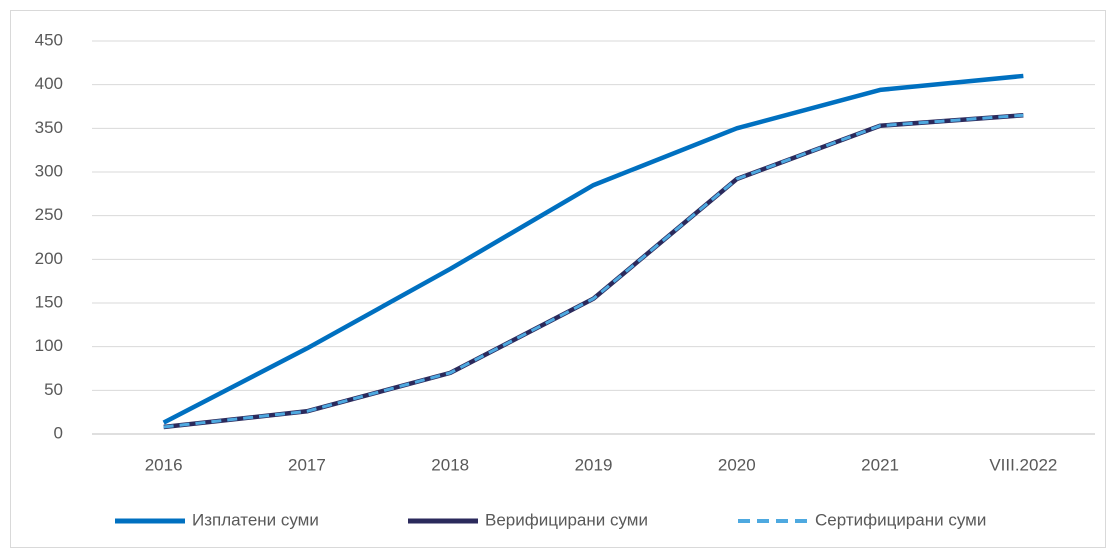 Image resolution: width=1116 pixels, height=550 pixels. Describe the element at coordinates (49, 301) in the screenshot. I see `y-tick-label: 150` at that location.